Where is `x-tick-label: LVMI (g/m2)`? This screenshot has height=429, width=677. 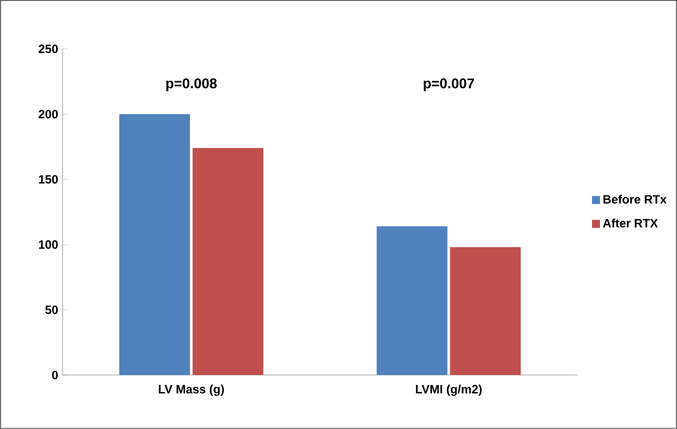 x-tick-label: LVMI (g/m2) is located at coordinates (449, 390).